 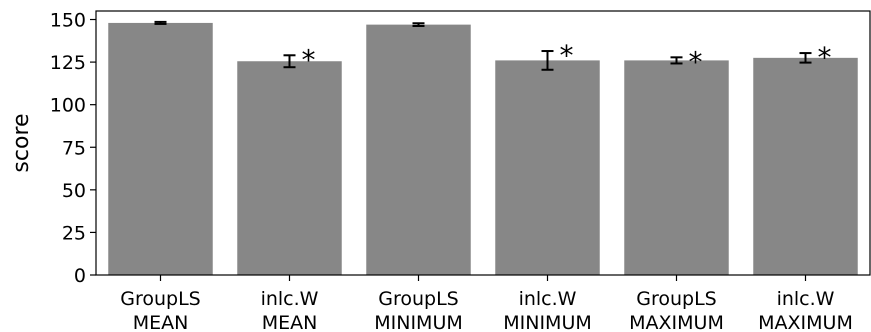 What do you see at coordinates (806, 299) in the screenshot?
I see `x-tick-label-6-line-1: inlc.W` at bounding box center [806, 299].